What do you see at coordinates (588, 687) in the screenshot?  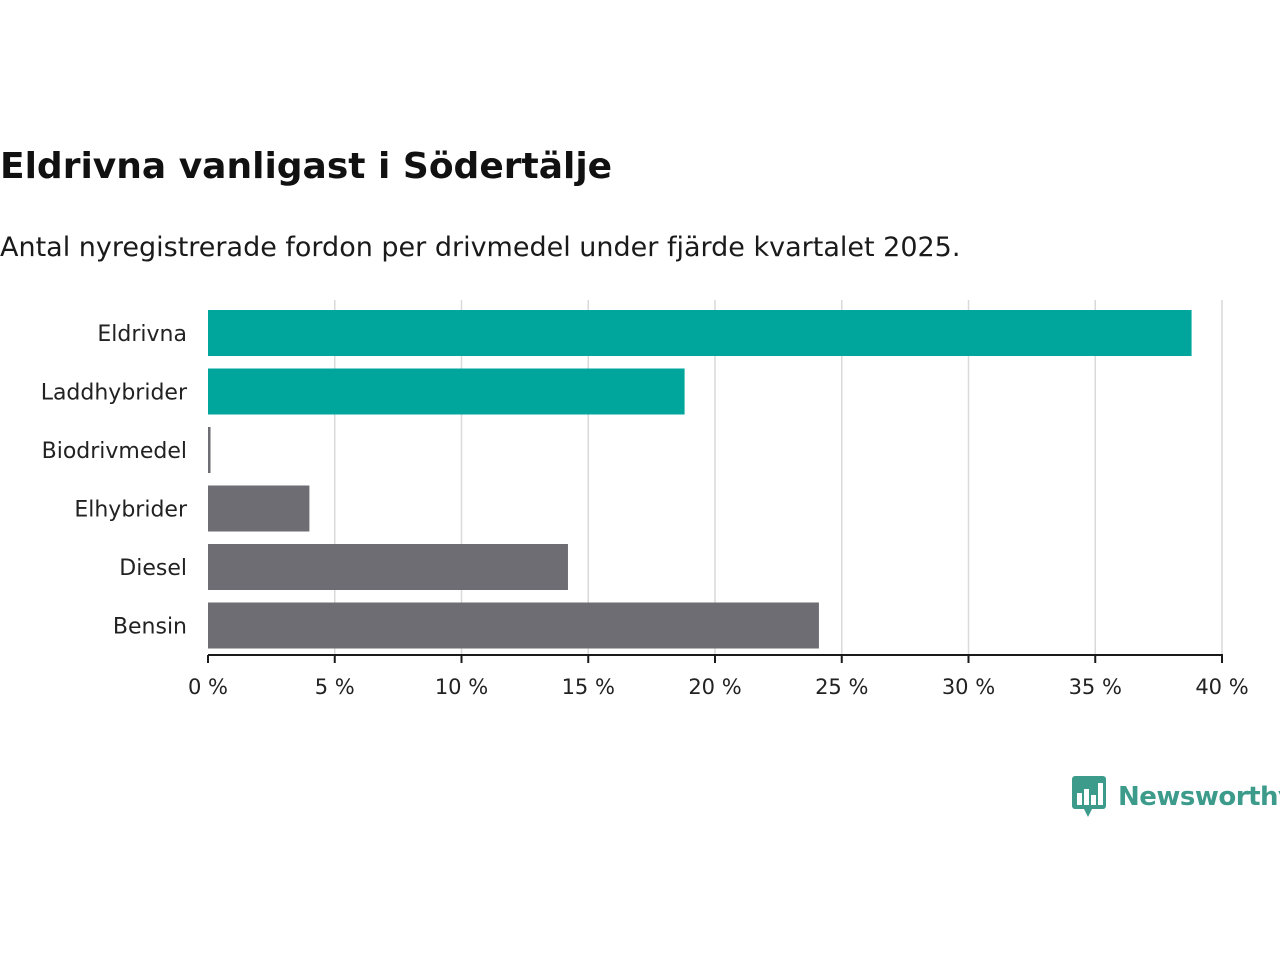 I see `x-tick-label: 15 %` at bounding box center [588, 687].